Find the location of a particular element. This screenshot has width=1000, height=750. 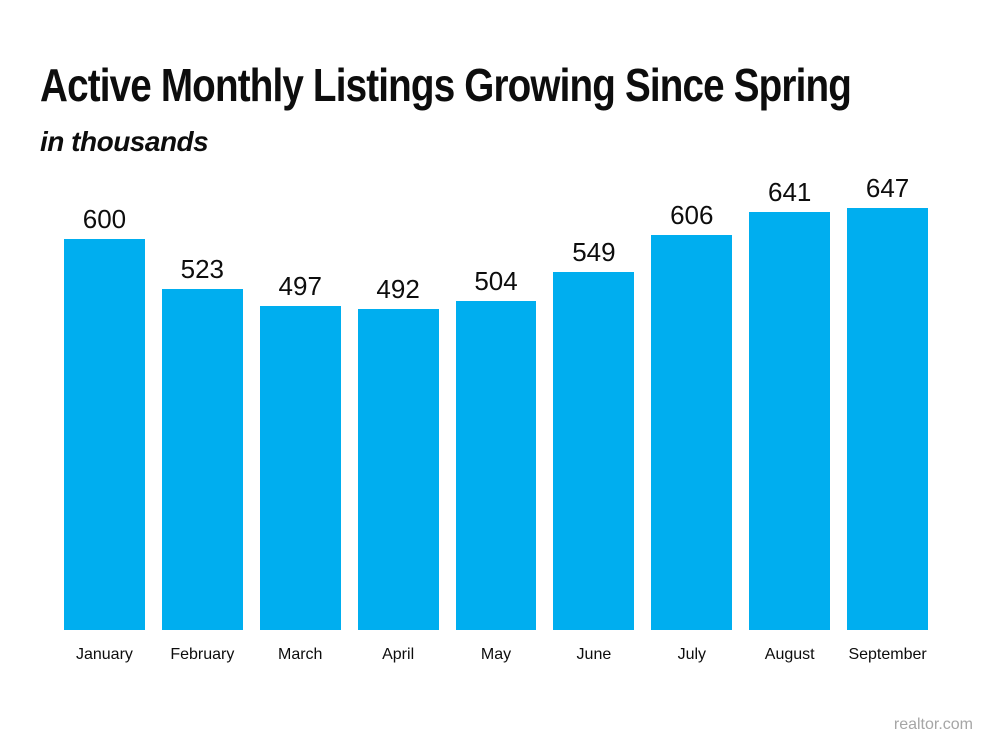

bar-value-label: 492 is located at coordinates (398, 289).